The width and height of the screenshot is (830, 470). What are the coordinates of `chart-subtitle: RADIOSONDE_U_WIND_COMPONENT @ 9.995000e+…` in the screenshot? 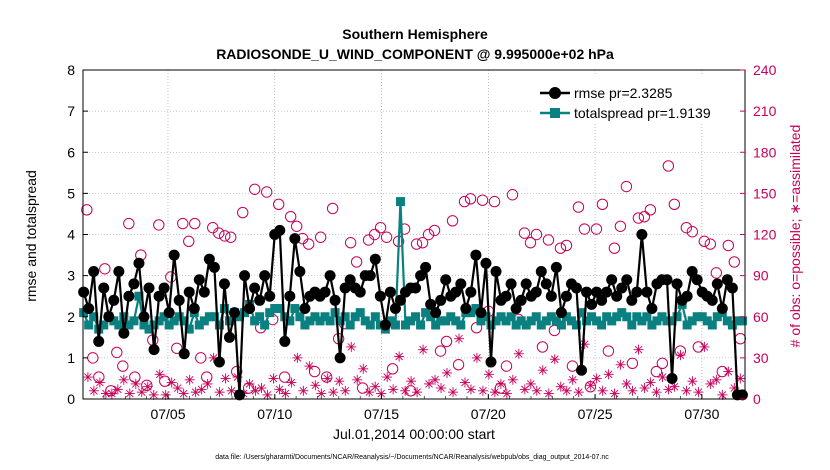 It's located at (415, 54).